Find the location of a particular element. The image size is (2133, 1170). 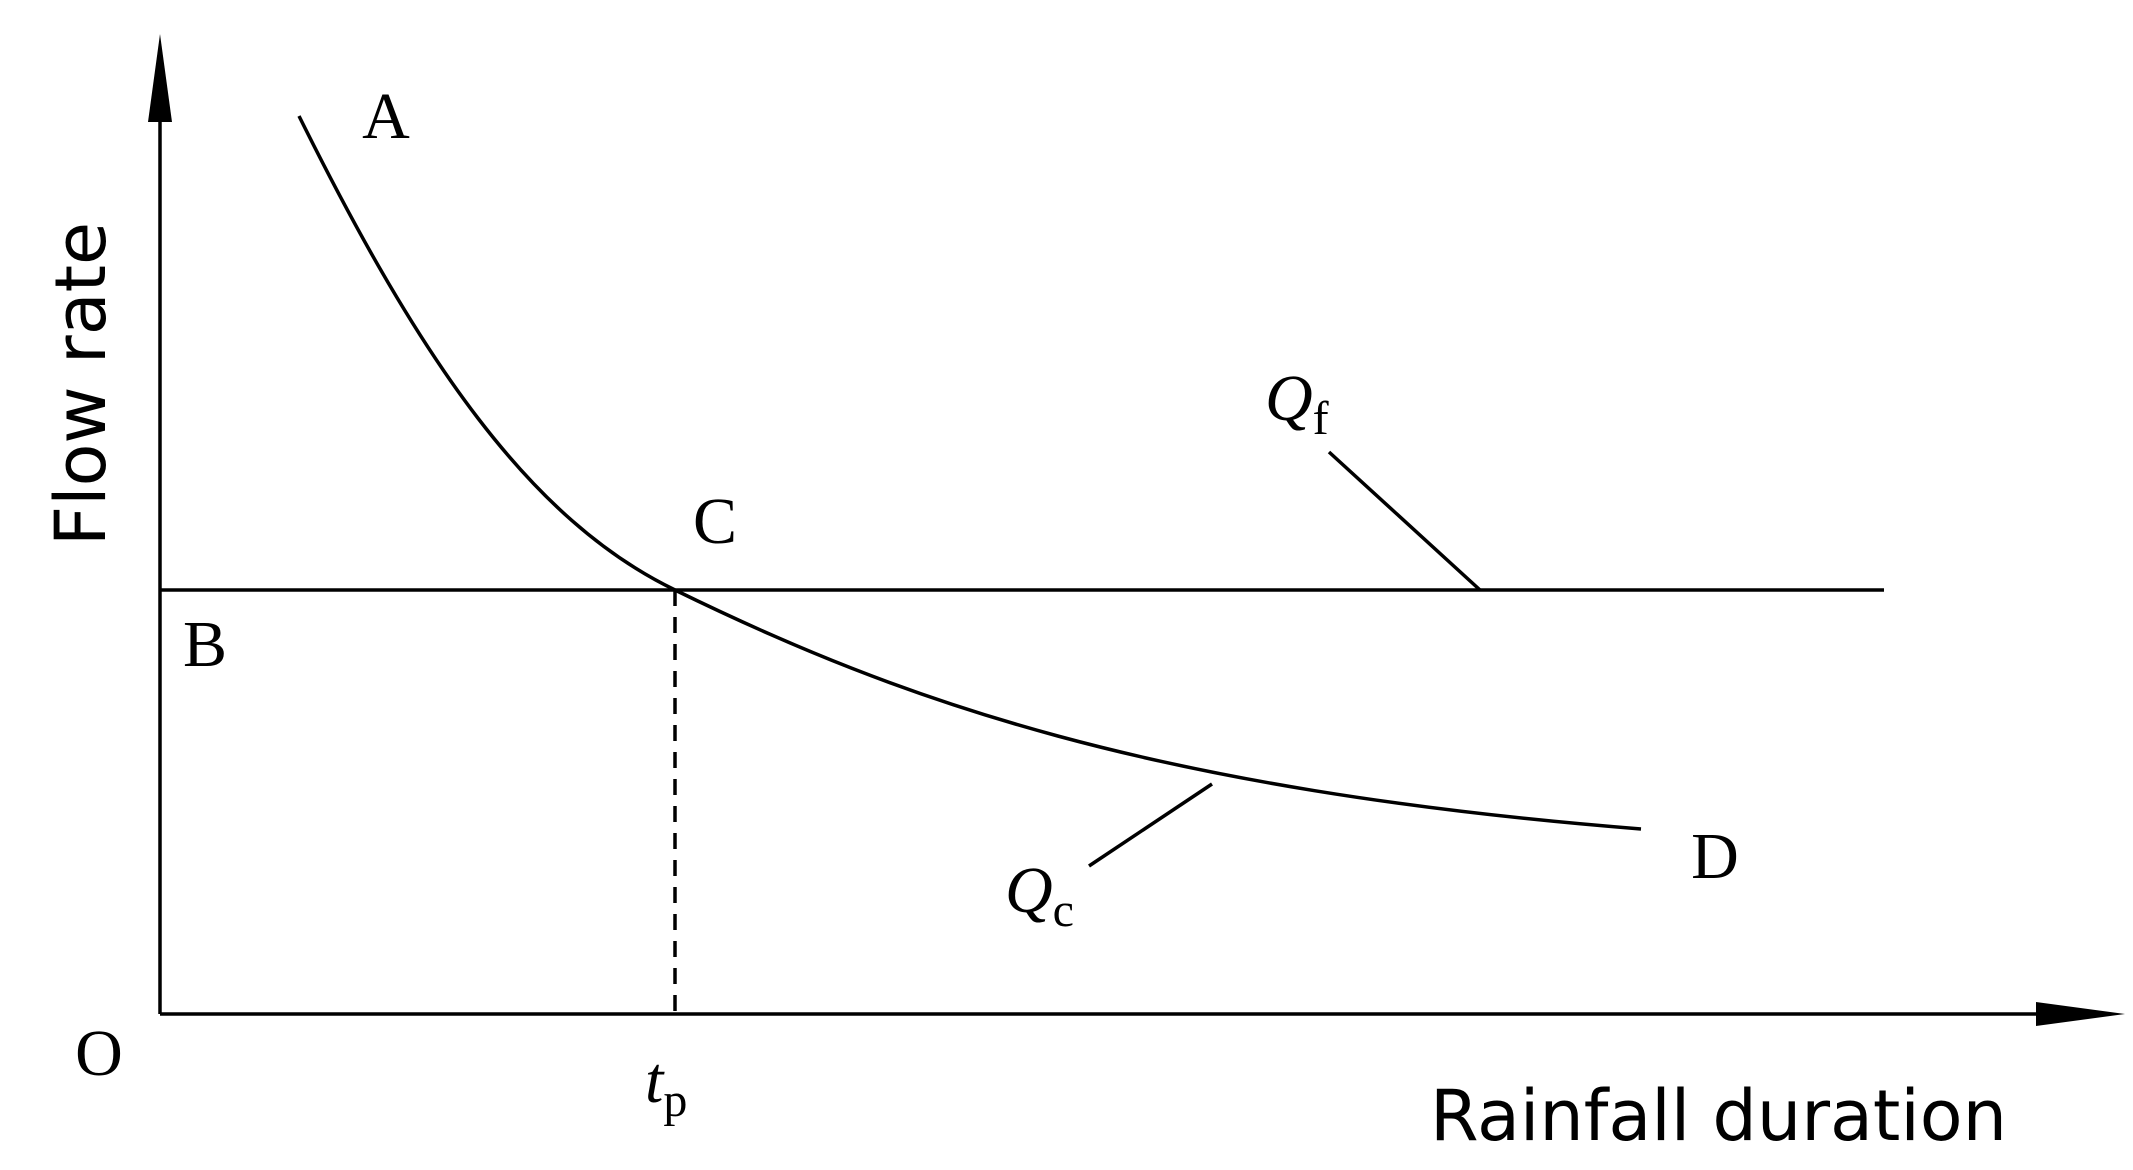

tp-label: tp is located at coordinates (666, 1085).